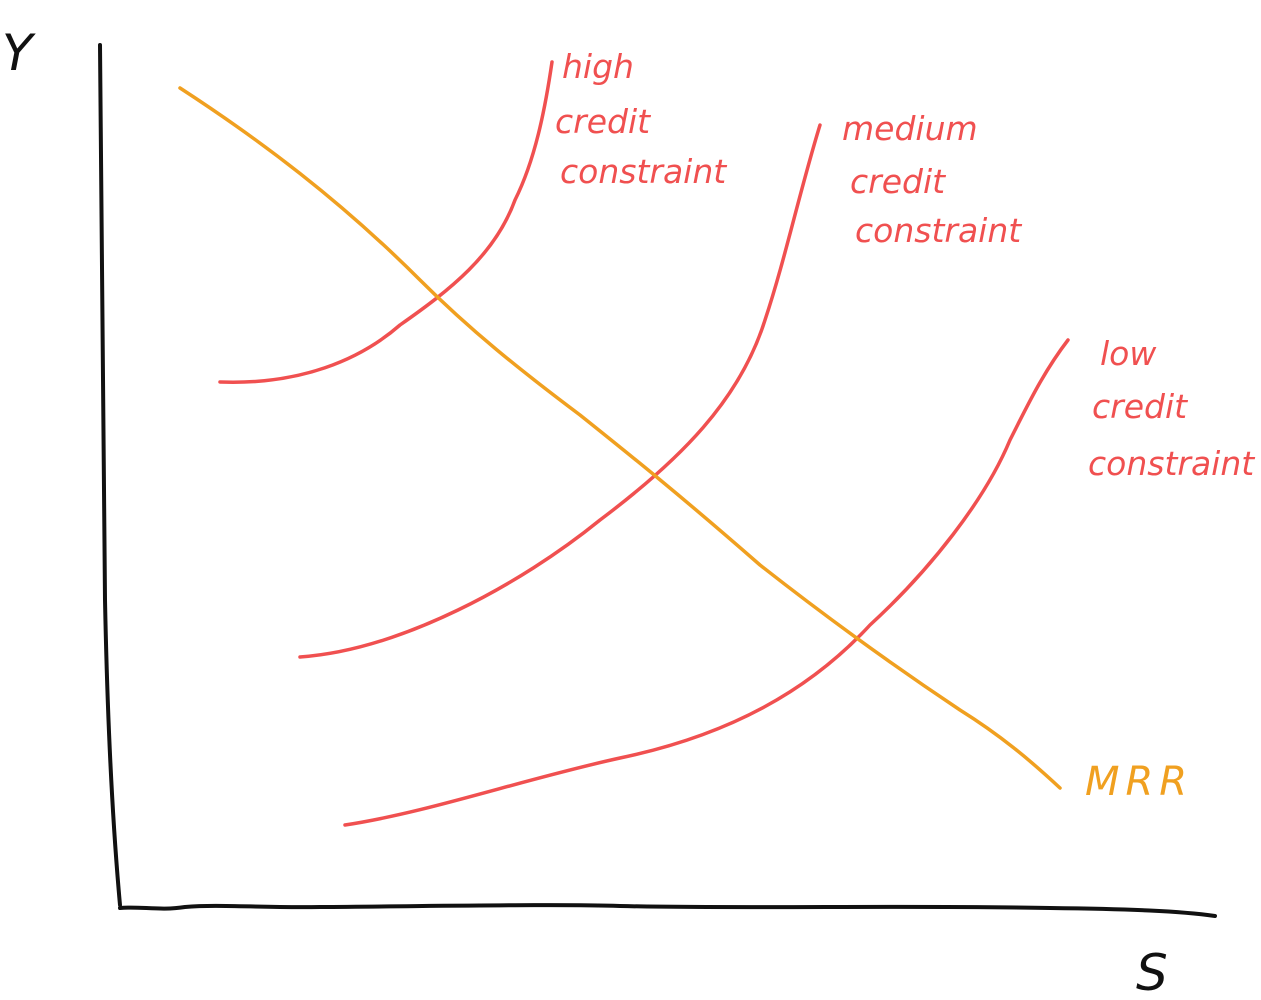 The image size is (1261, 1000). Describe the element at coordinates (932, 179) in the screenshot. I see `medium-constraint-label: medium credit constraint` at that location.